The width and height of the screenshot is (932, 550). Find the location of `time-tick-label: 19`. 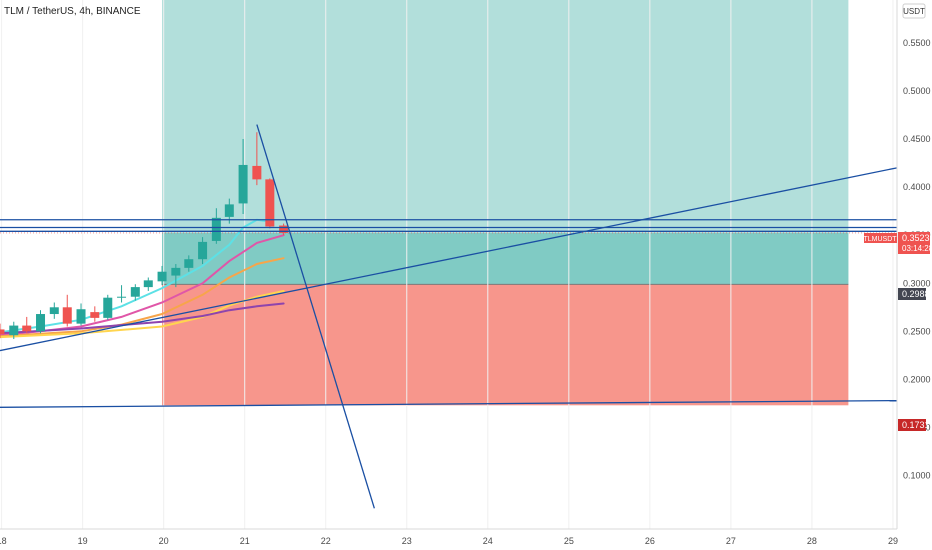

time-tick-label: 19 is located at coordinates (83, 541).